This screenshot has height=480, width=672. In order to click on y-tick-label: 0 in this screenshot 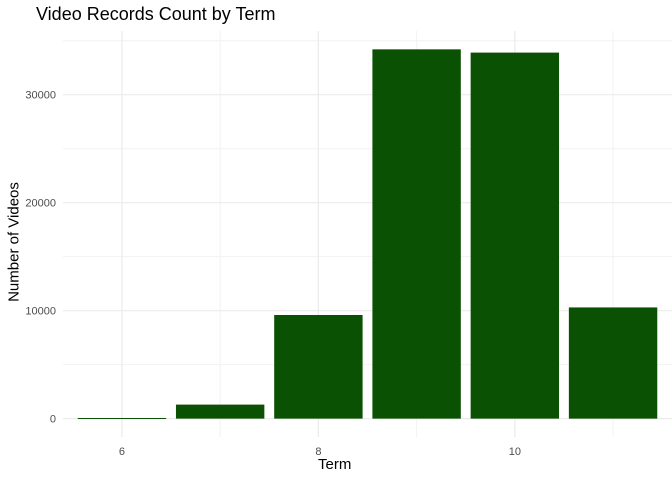, I will do `click(53, 420)`.